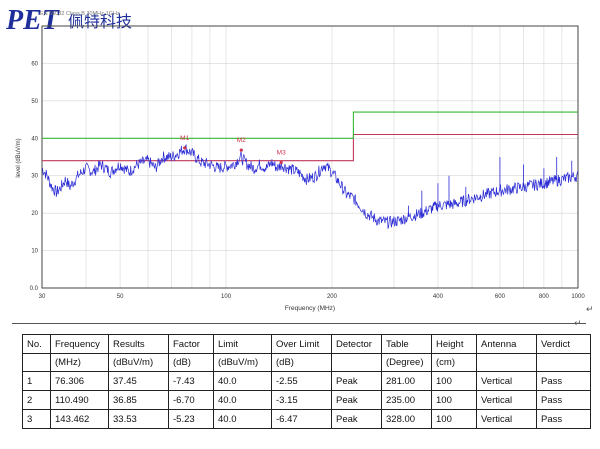 The width and height of the screenshot is (600, 449). What do you see at coordinates (301, 381) in the screenshot?
I see `table-cell: -2.55` at bounding box center [301, 381].